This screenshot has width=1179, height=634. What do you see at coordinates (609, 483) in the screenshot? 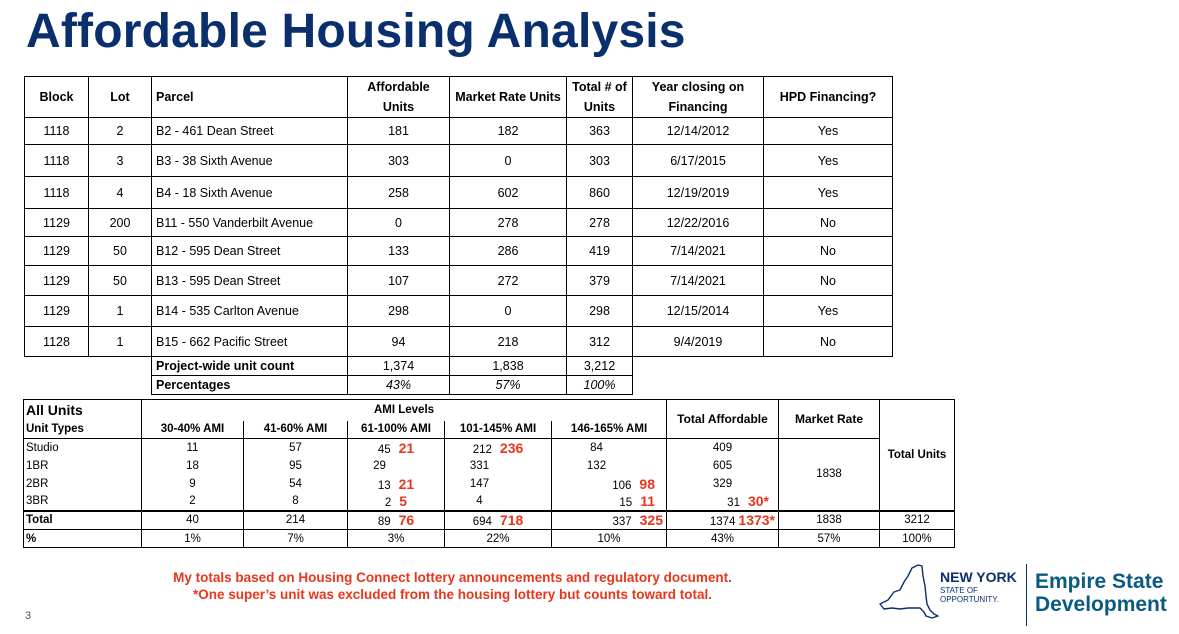
I see `cell: 106 98` at bounding box center [609, 483].